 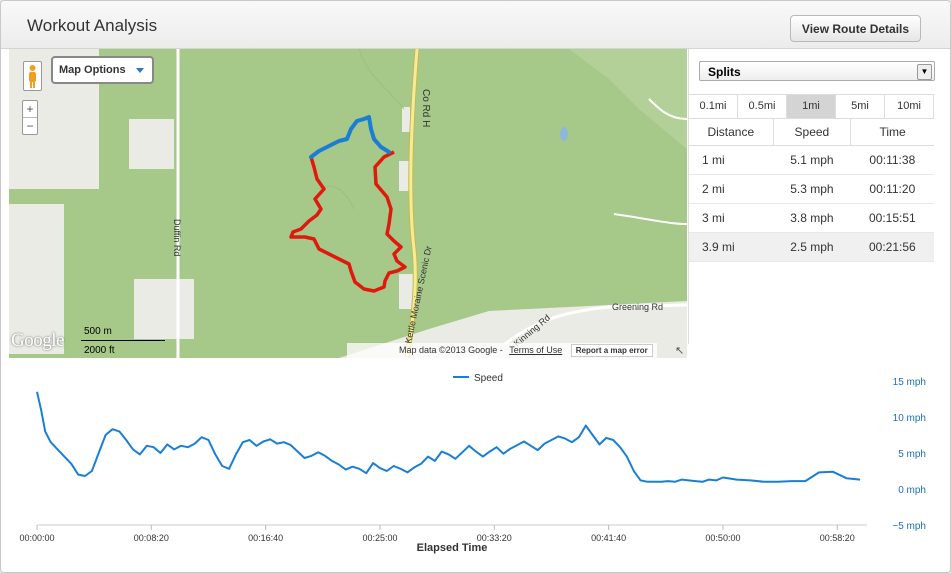 I want to click on street-view-pegman, so click(x=32, y=76).